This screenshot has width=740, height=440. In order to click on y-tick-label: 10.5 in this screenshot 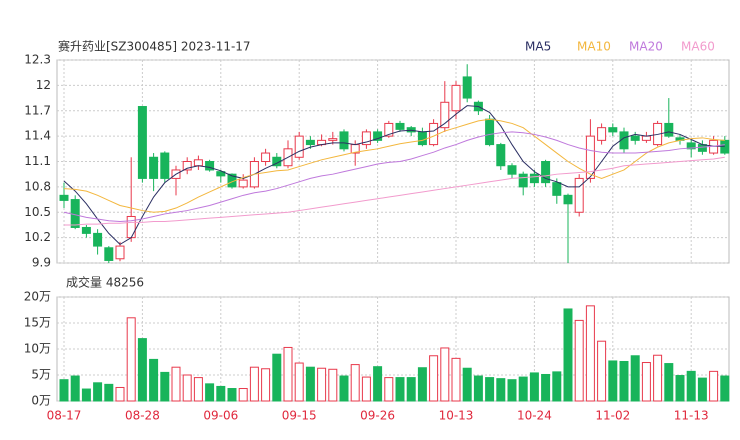, I will do `click(37, 212)`.